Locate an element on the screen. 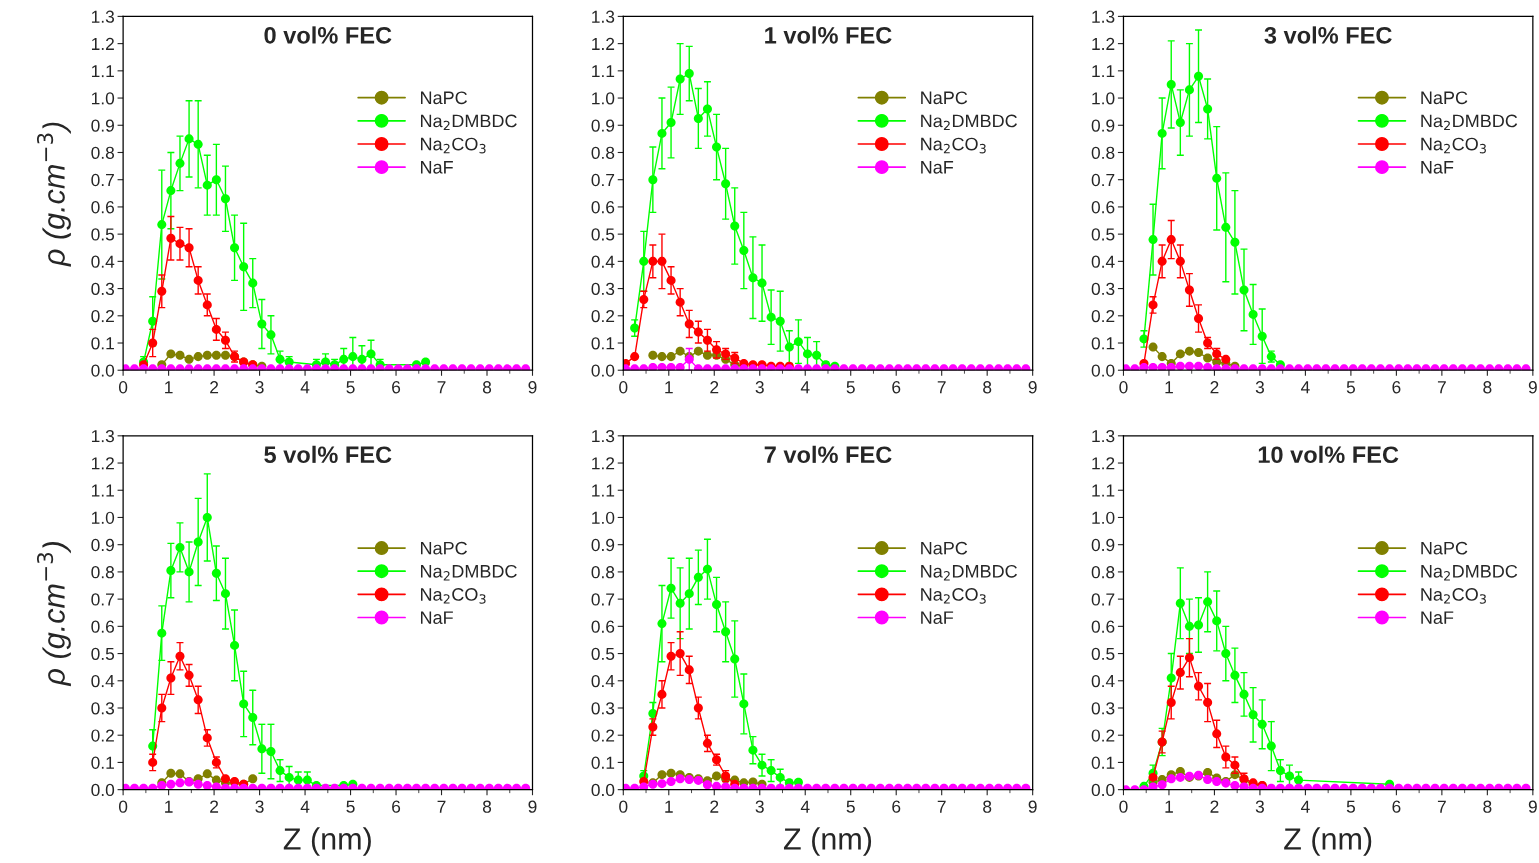  y-tick-label: 1.2 is located at coordinates (1103, 463).